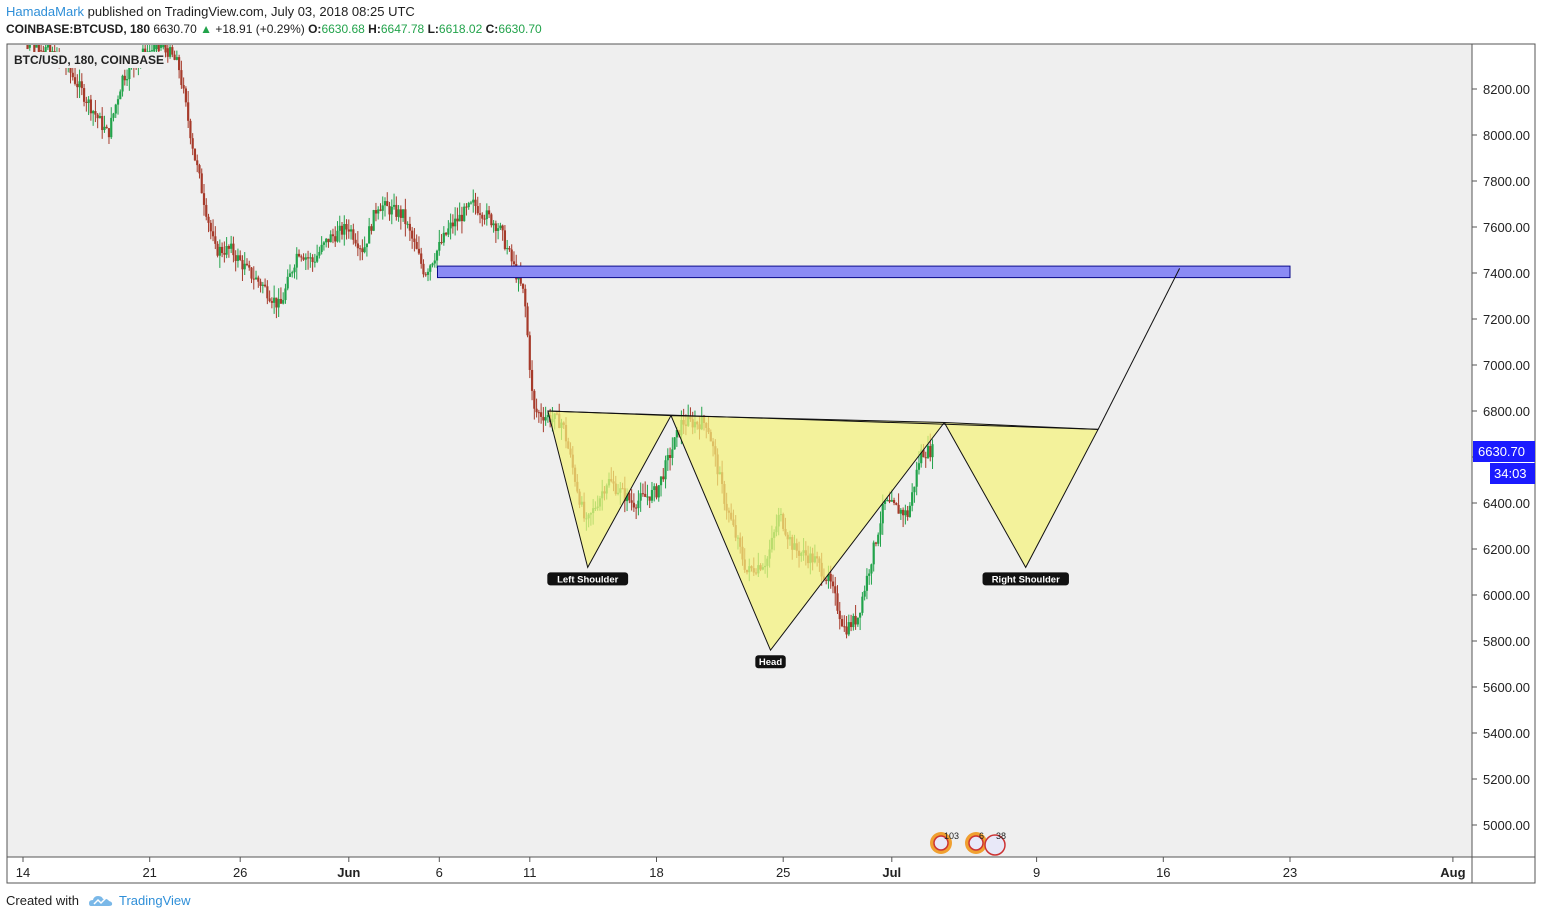 The width and height of the screenshot is (1542, 919). What do you see at coordinates (89, 60) in the screenshot?
I see `chart-title: BTC/USD, 180, COINBASE` at bounding box center [89, 60].